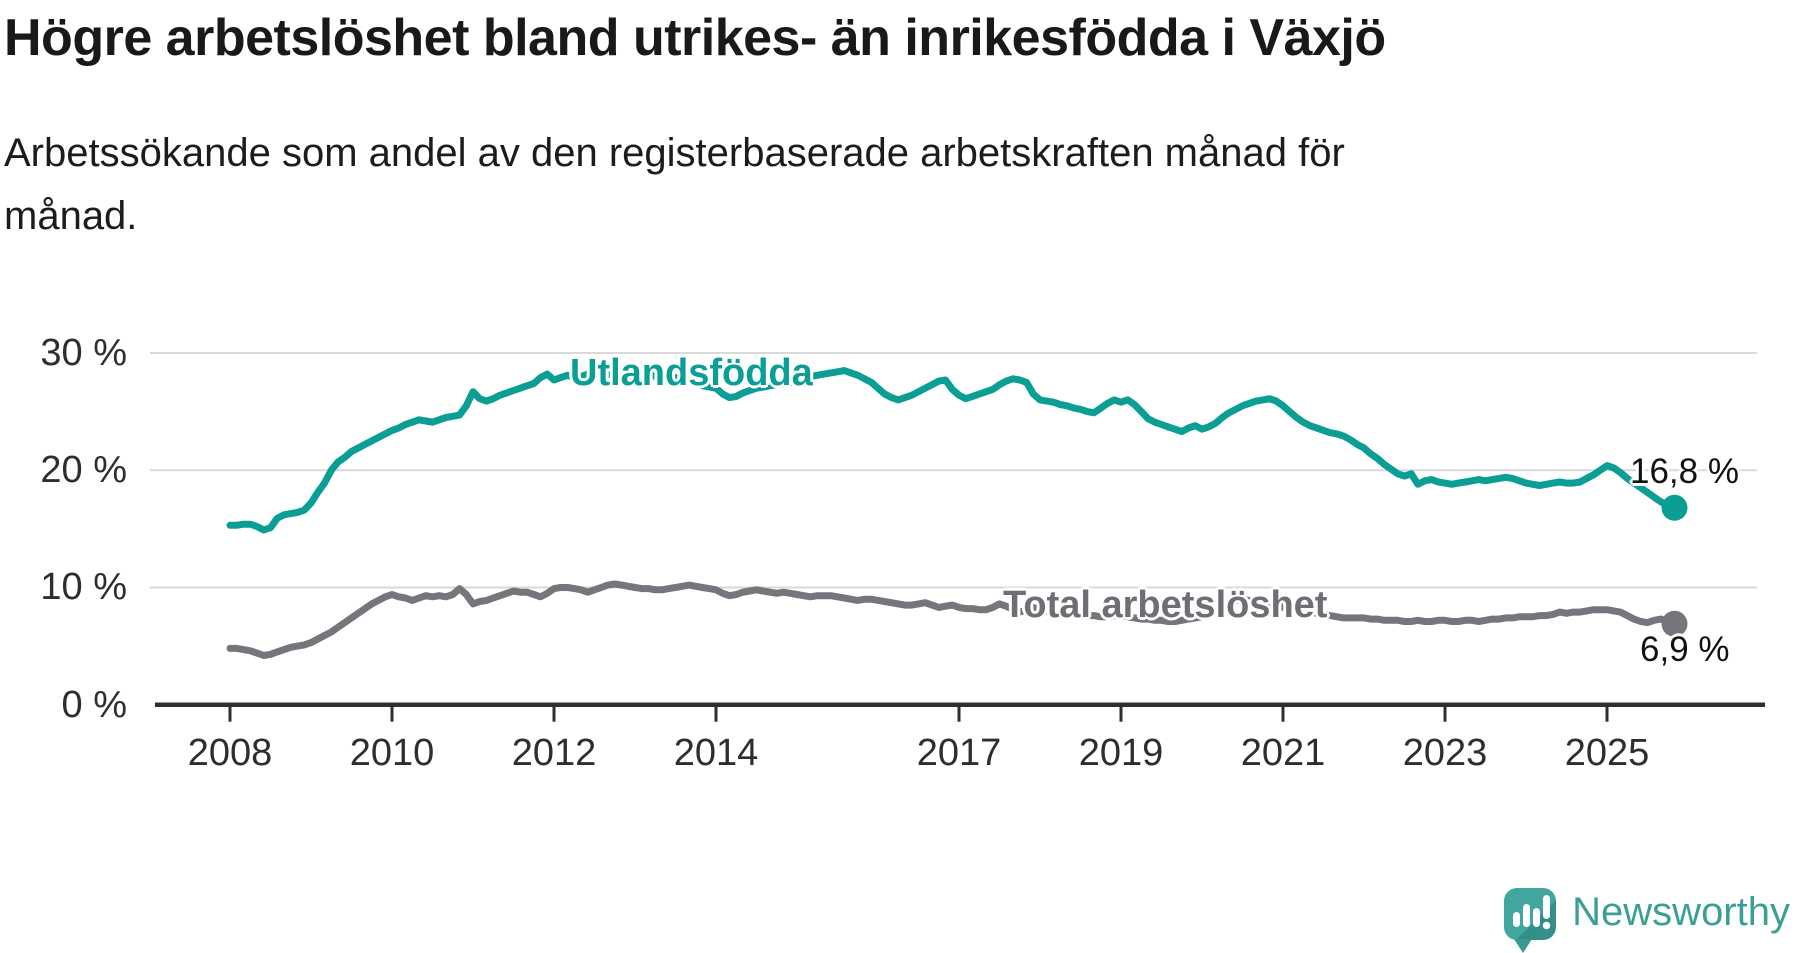 This screenshot has width=1800, height=953. What do you see at coordinates (554, 753) in the screenshot?
I see `x-axis-label-2012: 2012` at bounding box center [554, 753].